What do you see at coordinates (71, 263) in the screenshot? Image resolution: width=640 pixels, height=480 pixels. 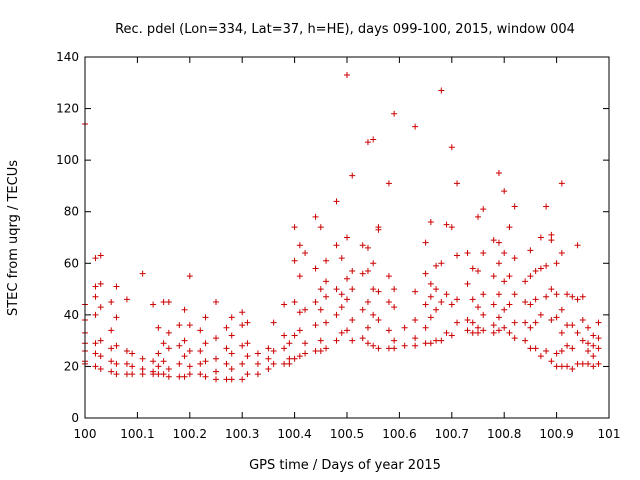 I see `y-tick-label: 60` at bounding box center [71, 263].